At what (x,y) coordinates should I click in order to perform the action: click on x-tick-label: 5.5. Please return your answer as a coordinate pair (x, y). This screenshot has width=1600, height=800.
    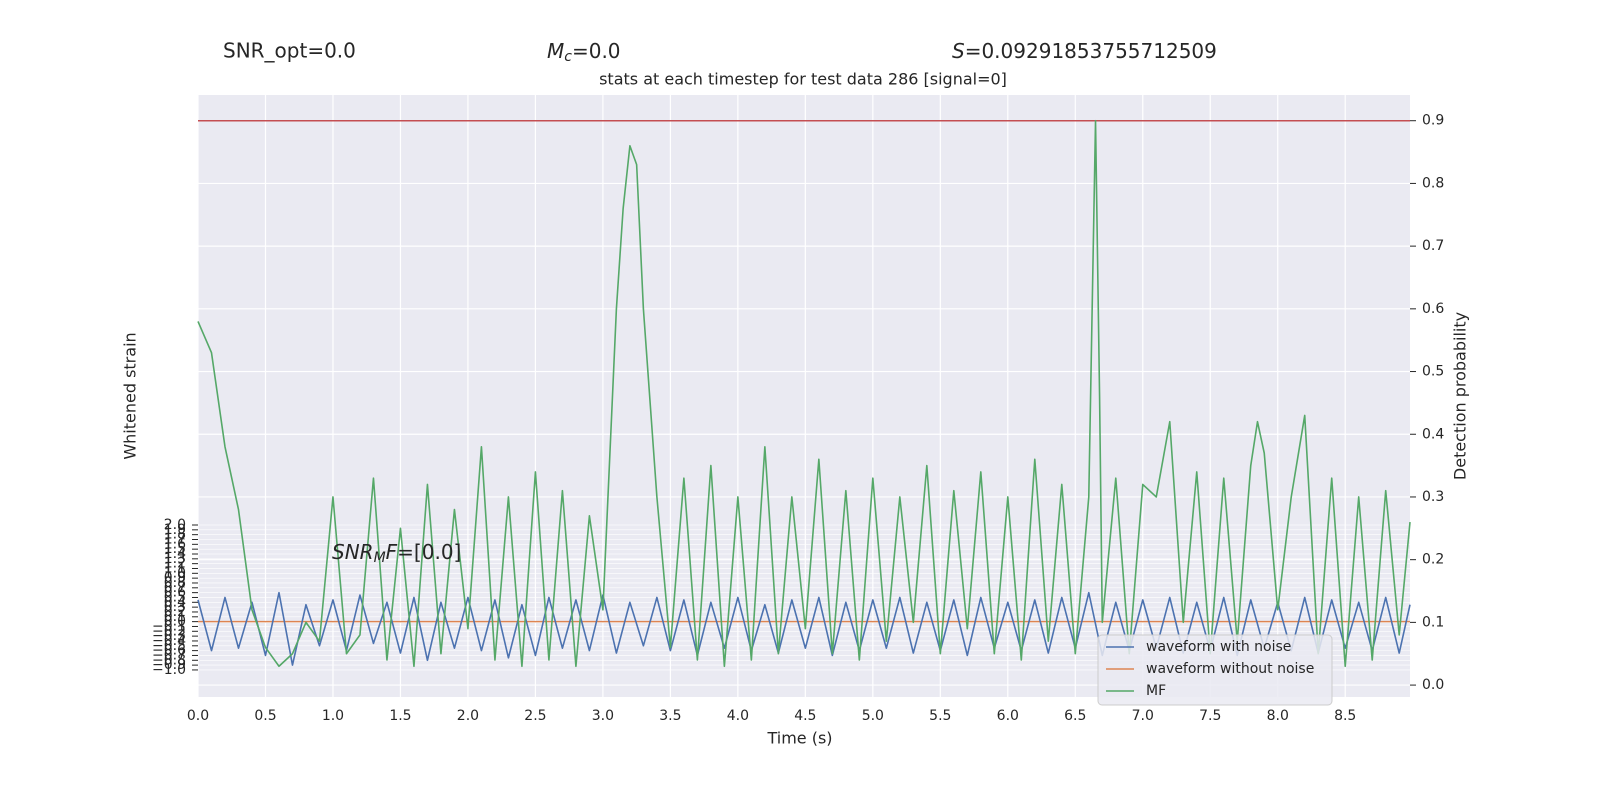
    Looking at the image, I should click on (940, 716).